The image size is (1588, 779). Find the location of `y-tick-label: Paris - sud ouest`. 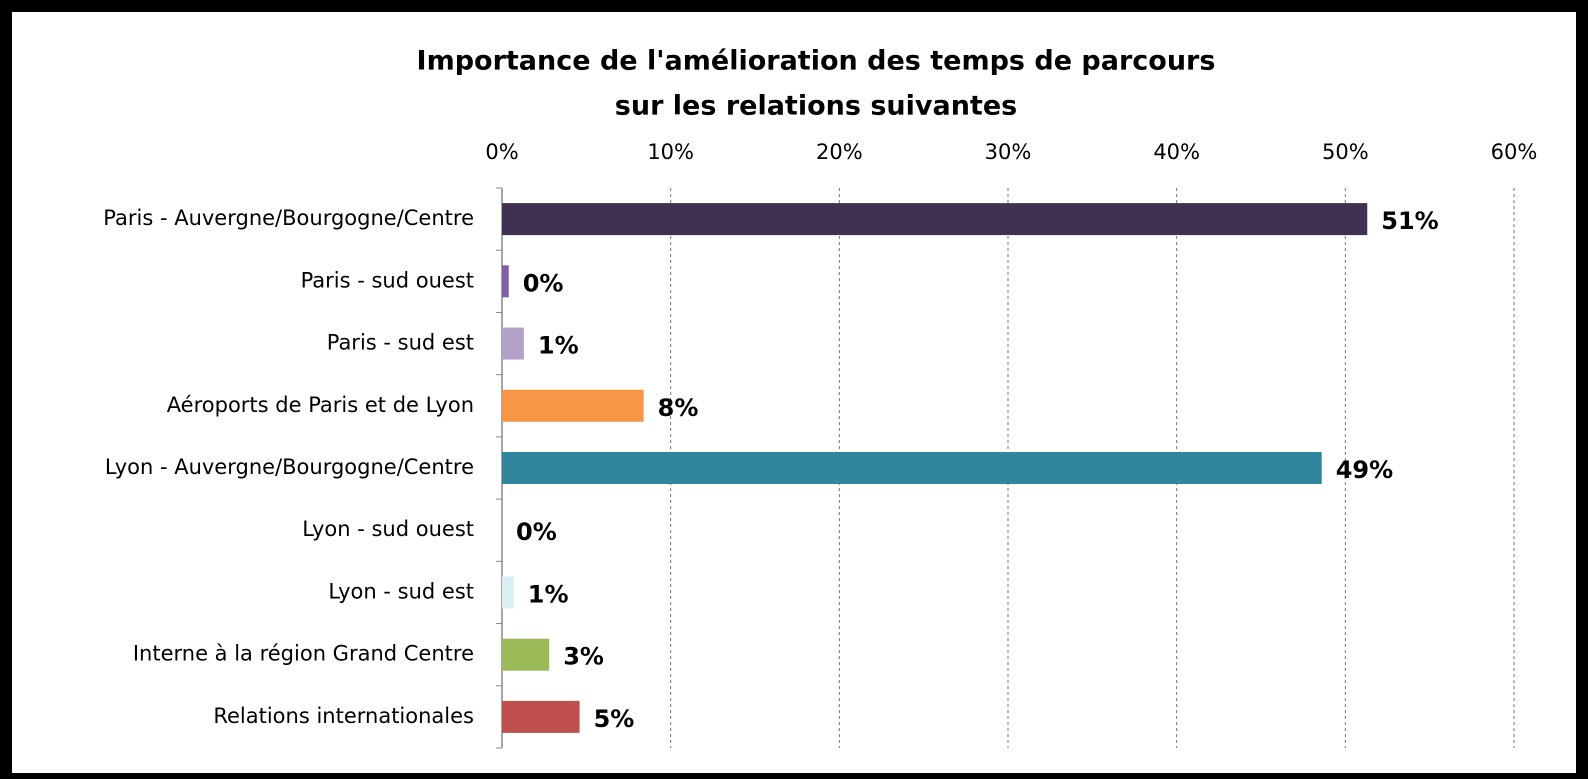

y-tick-label: Paris - sud ouest is located at coordinates (387, 280).